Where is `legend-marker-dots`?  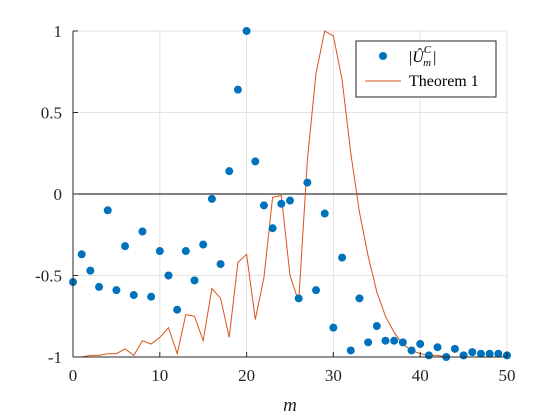 legend-marker-dots is located at coordinates (383, 56).